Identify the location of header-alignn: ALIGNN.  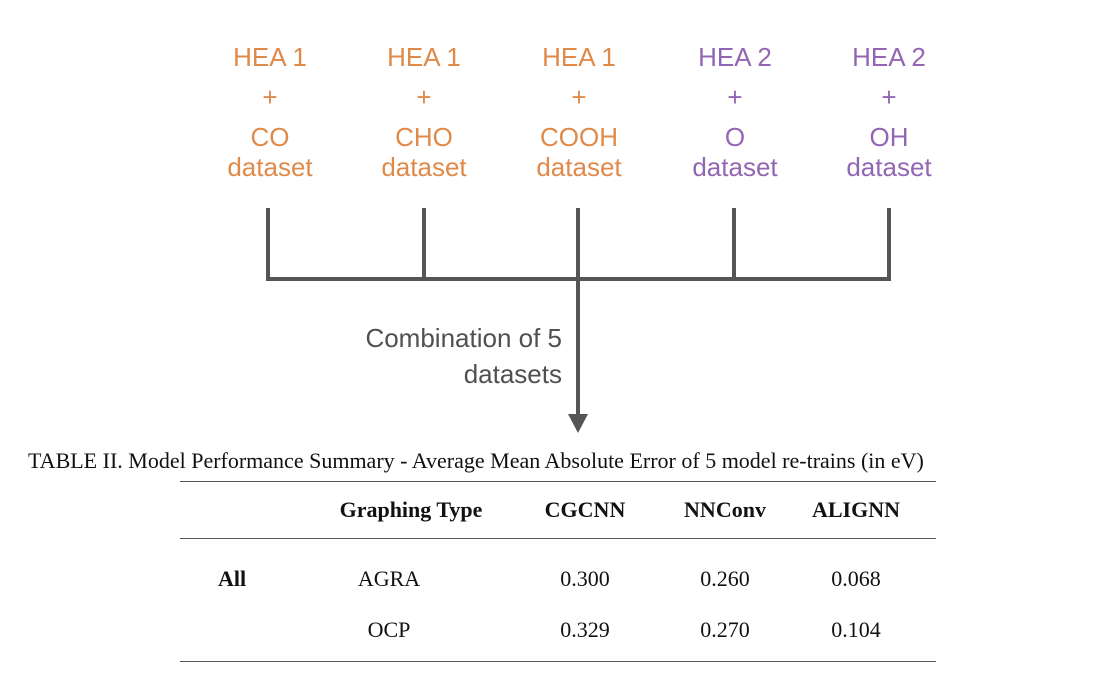
(856, 509).